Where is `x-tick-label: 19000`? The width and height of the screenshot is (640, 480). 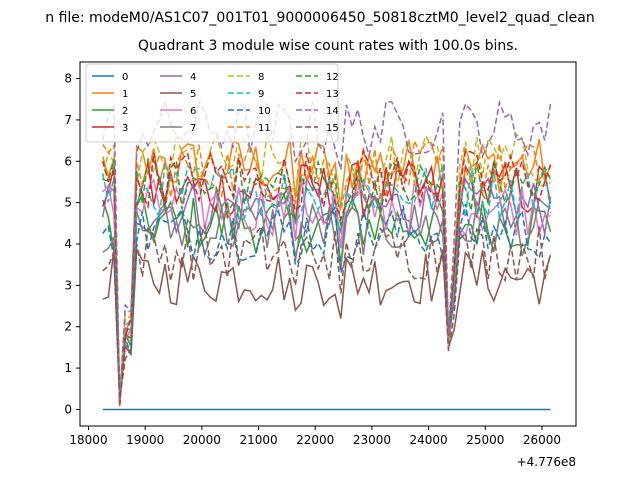
x-tick-label: 19000 is located at coordinates (145, 440).